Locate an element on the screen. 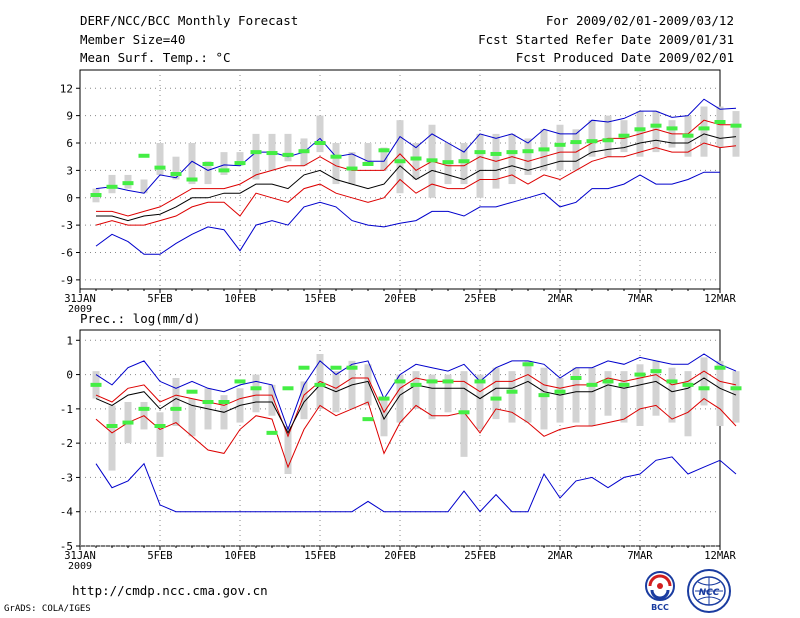 Image resolution: width=800 pixels, height=618 pixels. prec-ytick-label: -2 is located at coordinates (66, 443).